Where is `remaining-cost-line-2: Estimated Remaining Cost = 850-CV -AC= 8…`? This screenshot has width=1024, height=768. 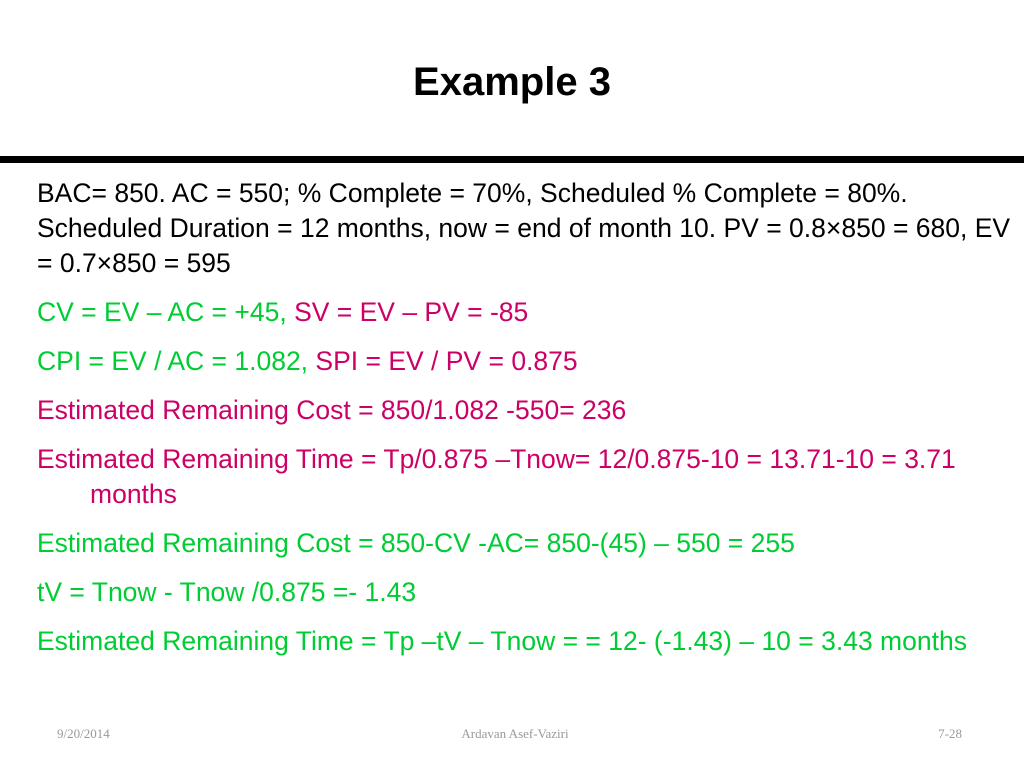 remaining-cost-line-2: Estimated Remaining Cost = 850-CV -AC= 8… is located at coordinates (416, 543).